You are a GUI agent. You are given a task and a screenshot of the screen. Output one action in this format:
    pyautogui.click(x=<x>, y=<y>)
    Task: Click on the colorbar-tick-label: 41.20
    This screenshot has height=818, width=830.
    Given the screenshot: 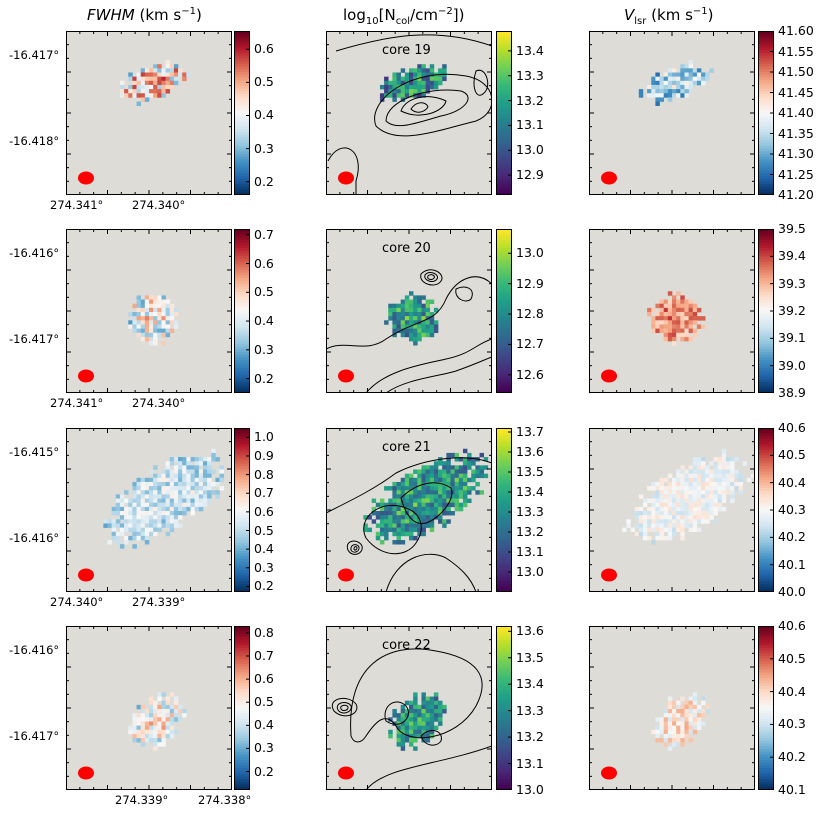 What is the action you would take?
    pyautogui.click(x=796, y=194)
    